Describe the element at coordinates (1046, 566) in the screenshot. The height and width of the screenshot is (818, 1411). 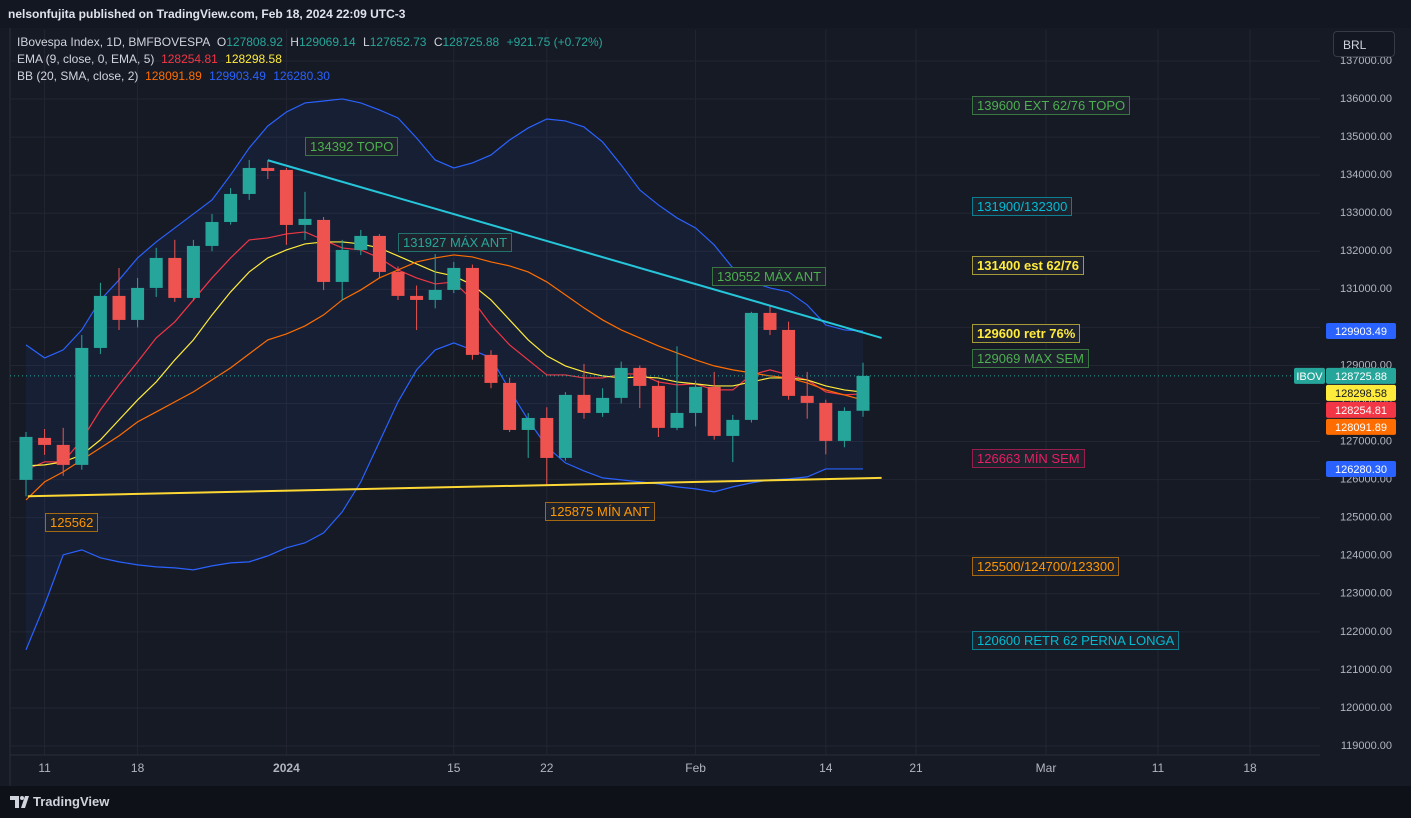
I see `annotation: 125500/124700/123300` at that location.